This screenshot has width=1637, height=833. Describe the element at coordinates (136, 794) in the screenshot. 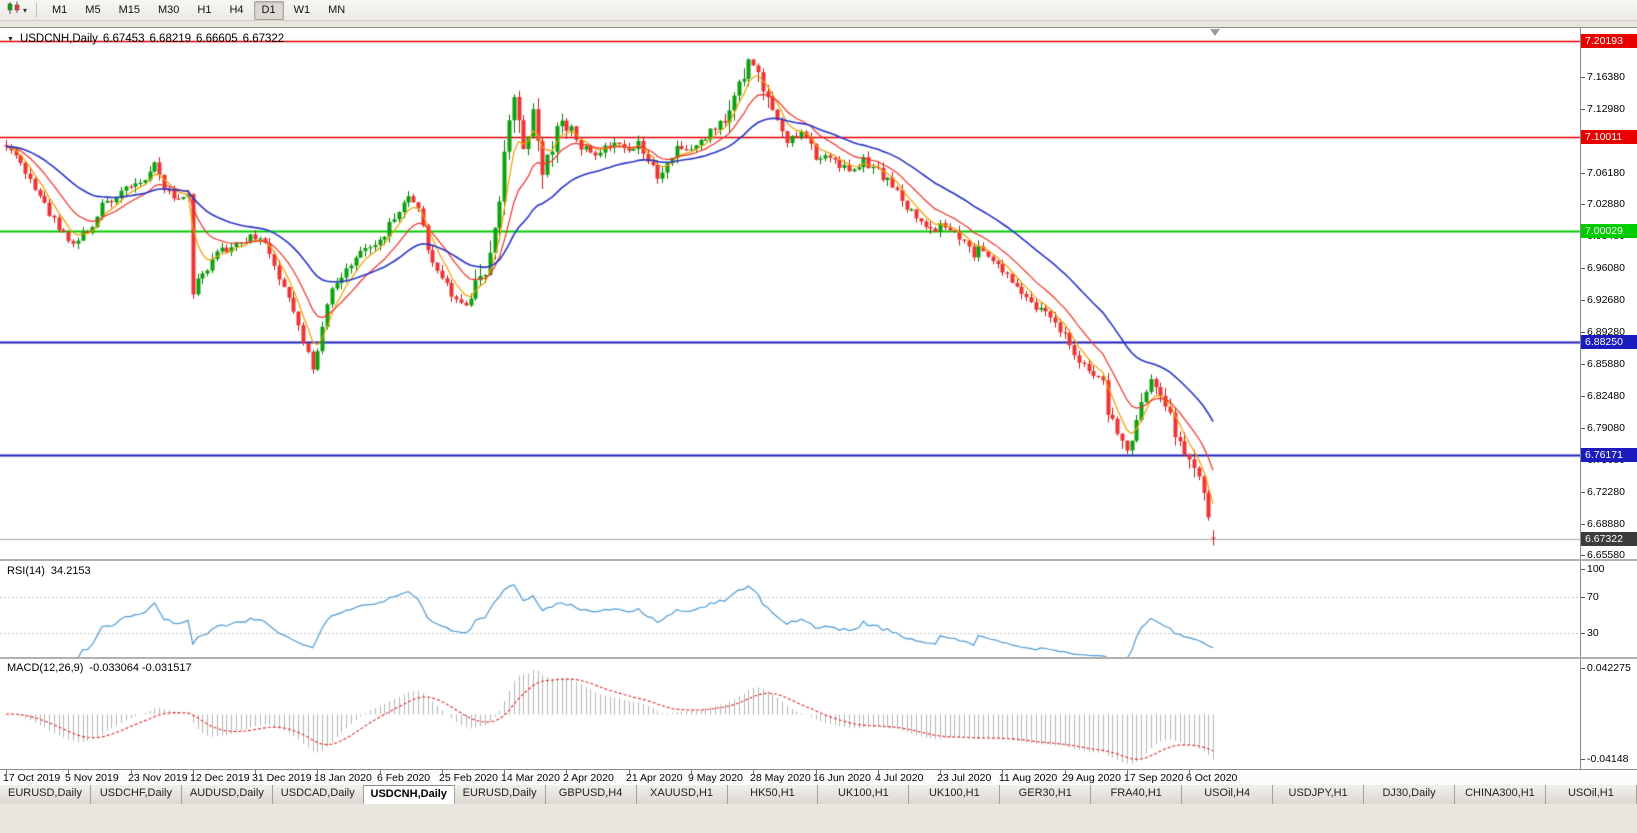

I see `chart-tab-usdchf-daily: USDCHF,Daily` at that location.